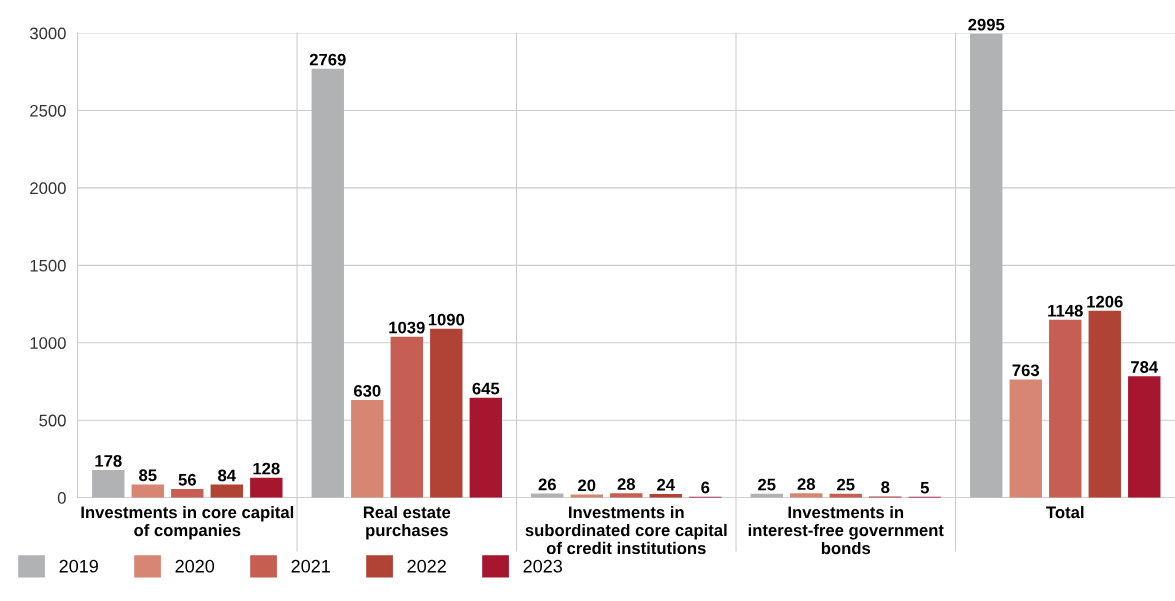 The height and width of the screenshot is (601, 1175). Describe the element at coordinates (187, 479) in the screenshot. I see `data-label: 56` at that location.